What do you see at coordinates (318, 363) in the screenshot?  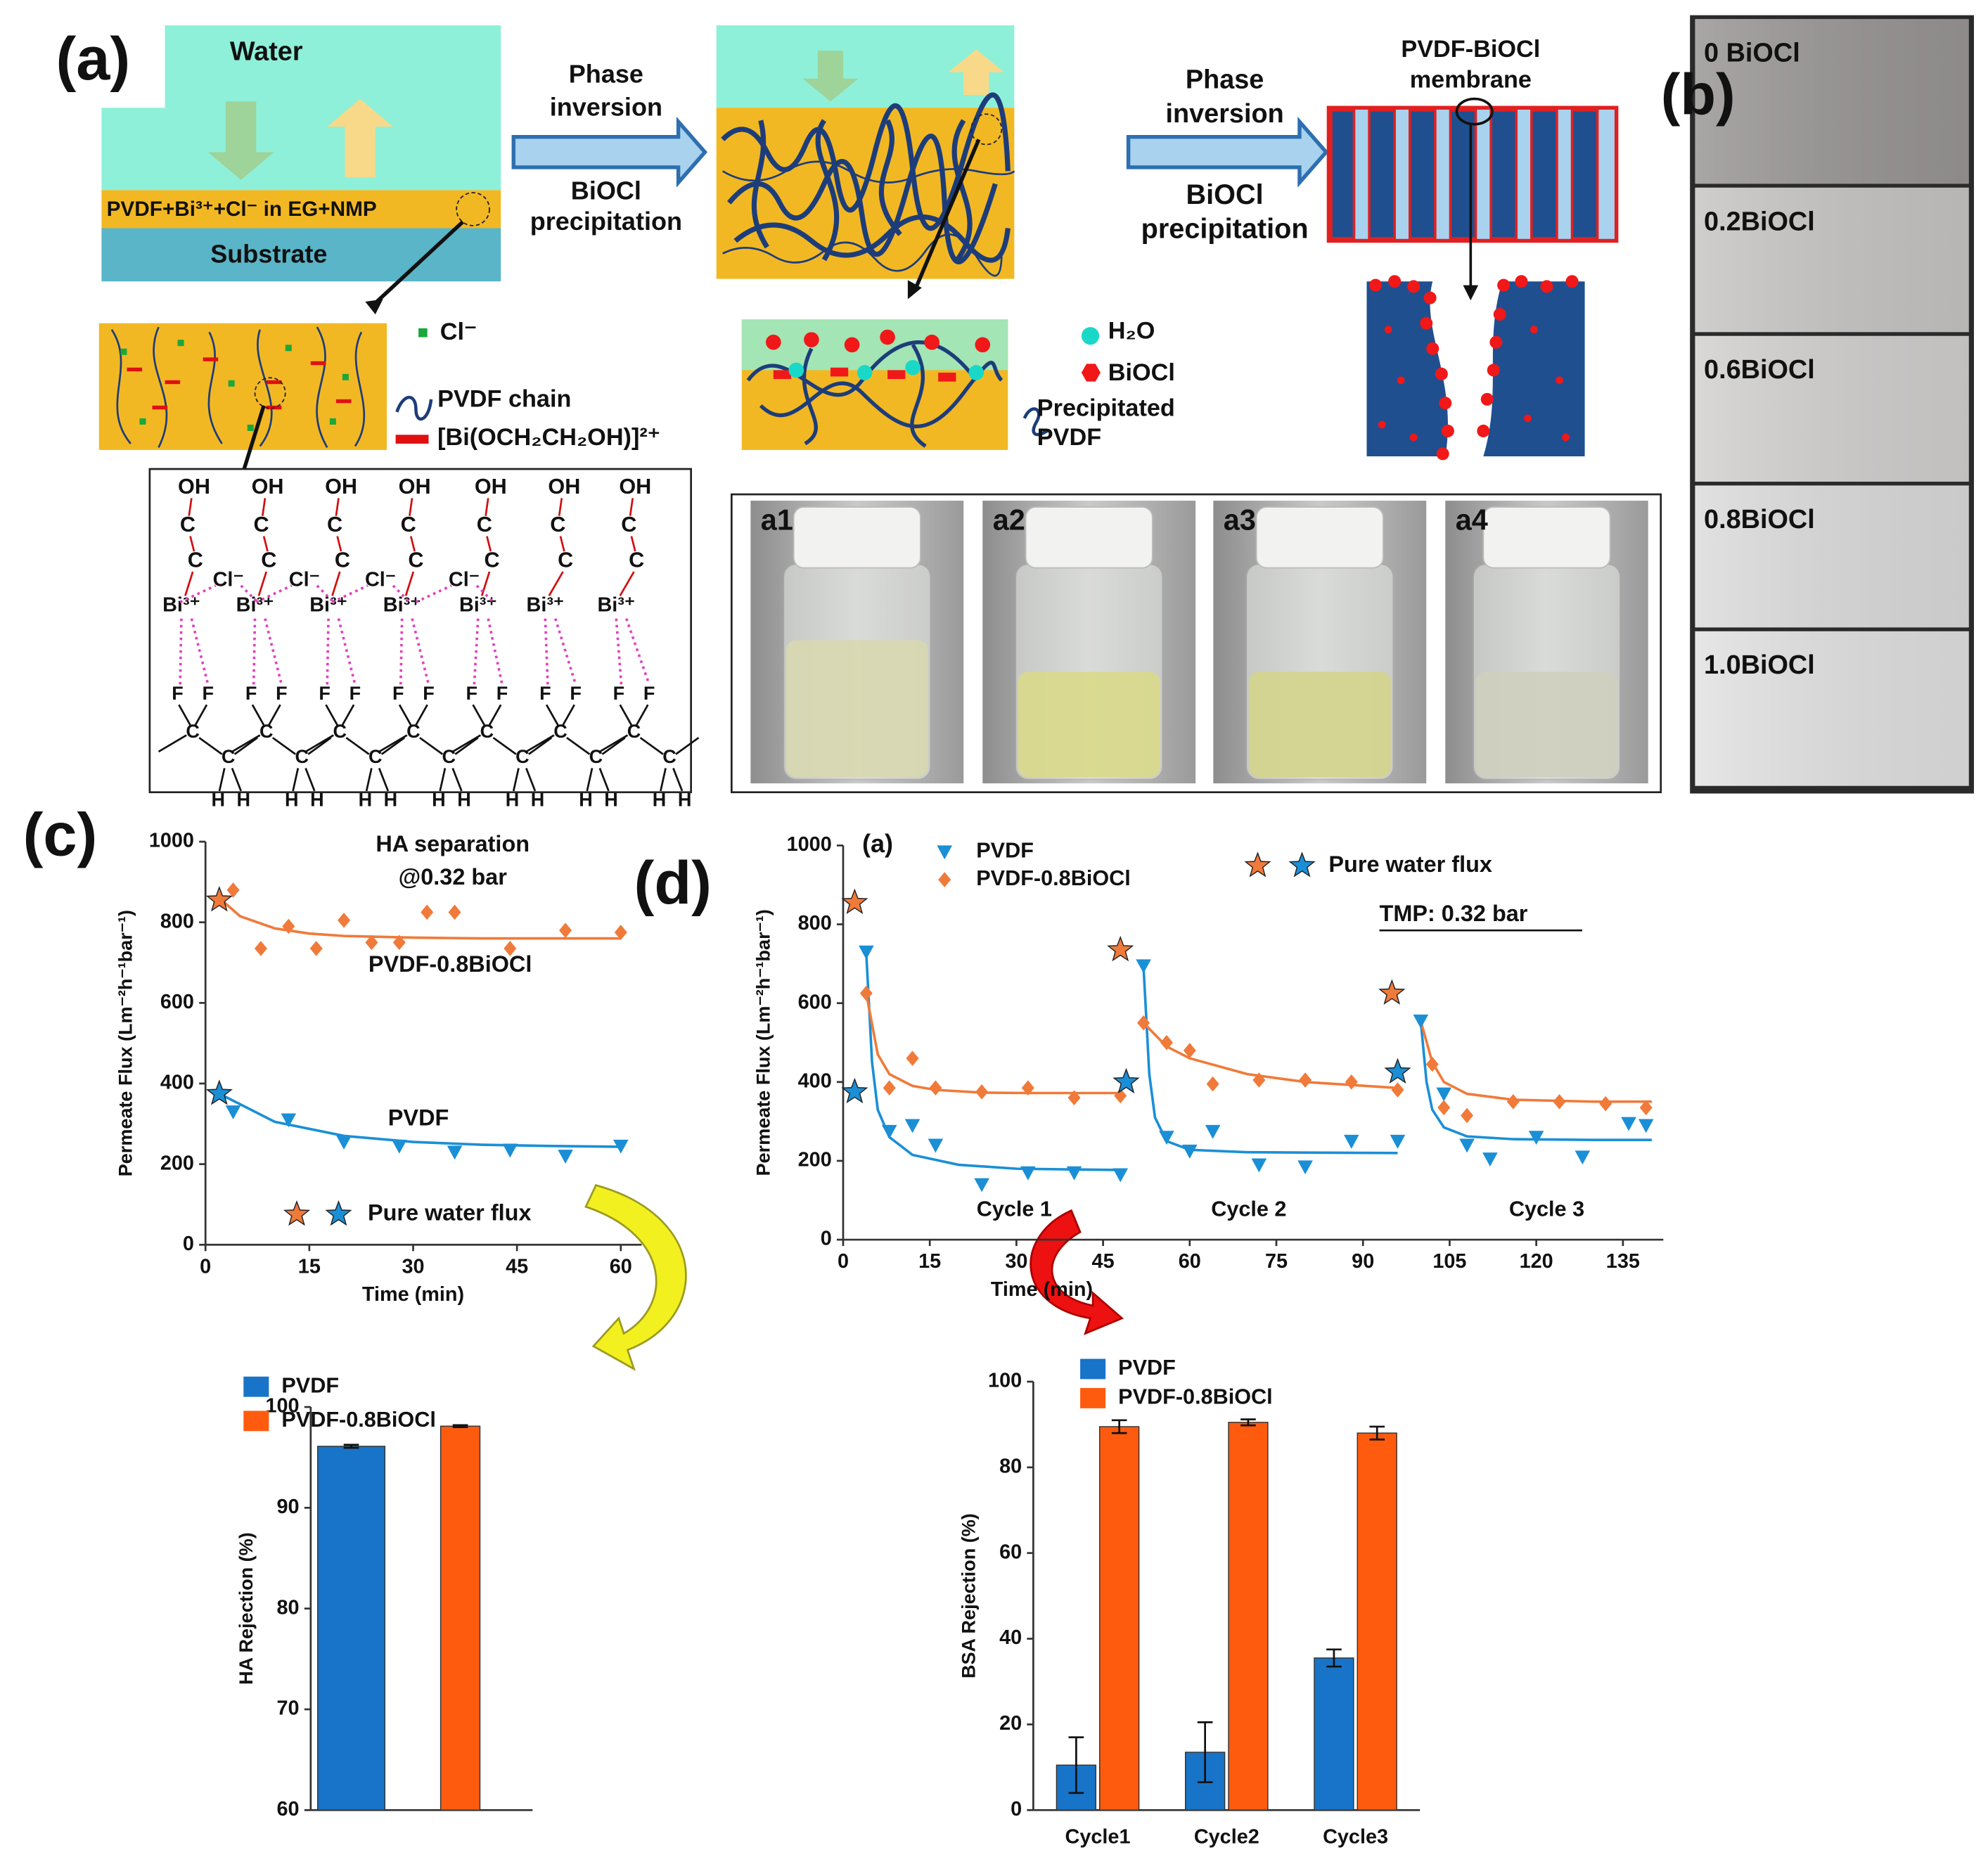 I see `bi-complex` at bounding box center [318, 363].